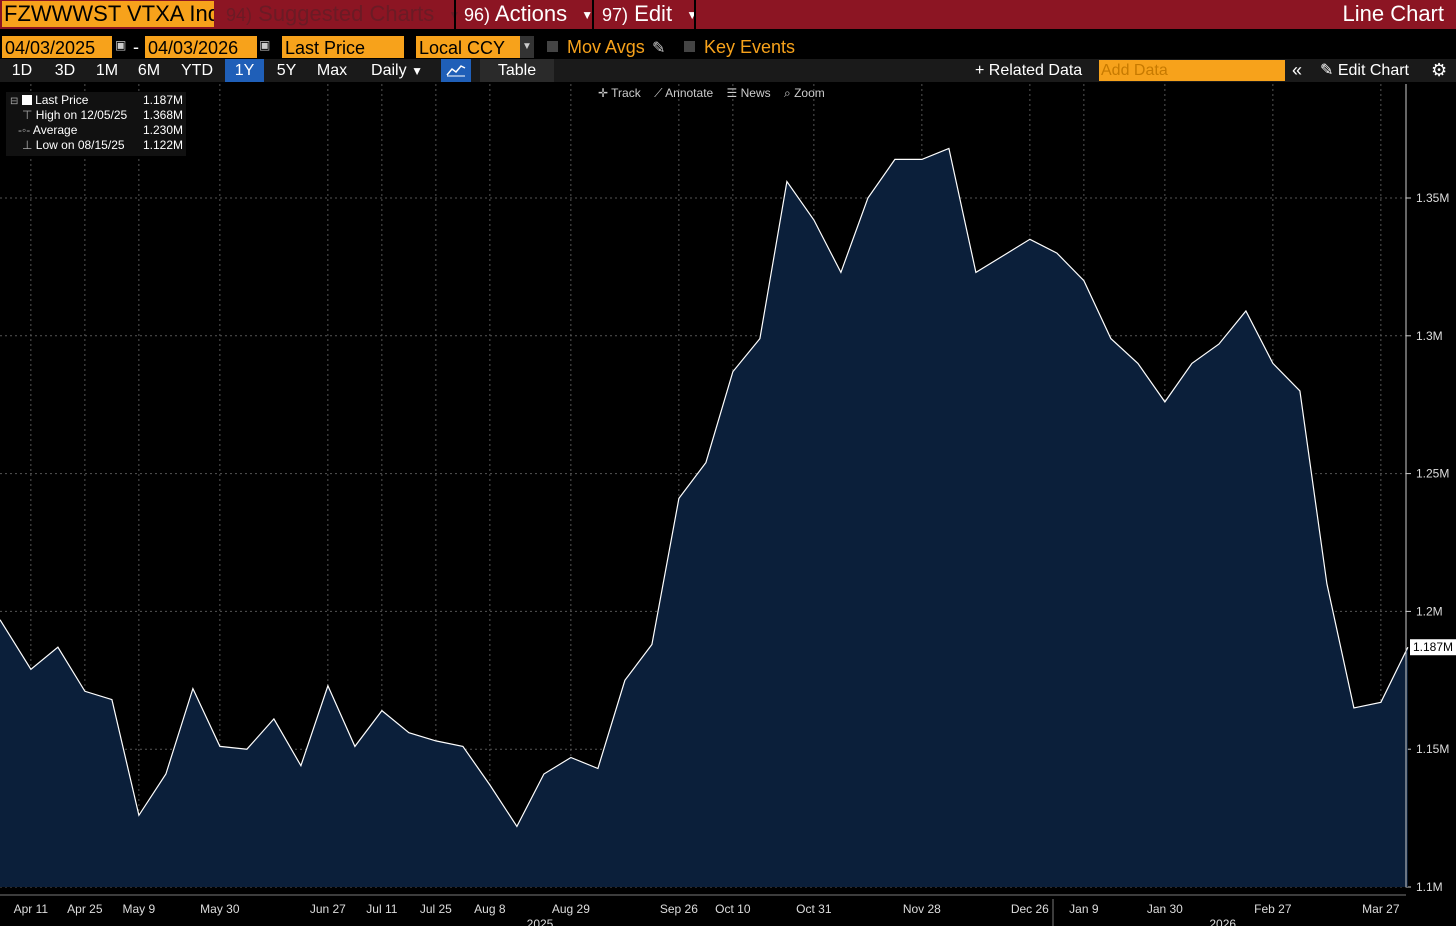 This screenshot has width=1456, height=926. I want to click on toolbar, so click(728, 70).